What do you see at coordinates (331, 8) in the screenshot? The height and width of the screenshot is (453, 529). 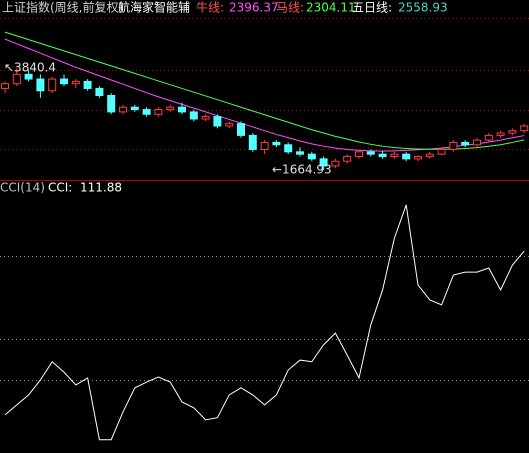 I see `legend-value: 2304.11` at bounding box center [331, 8].